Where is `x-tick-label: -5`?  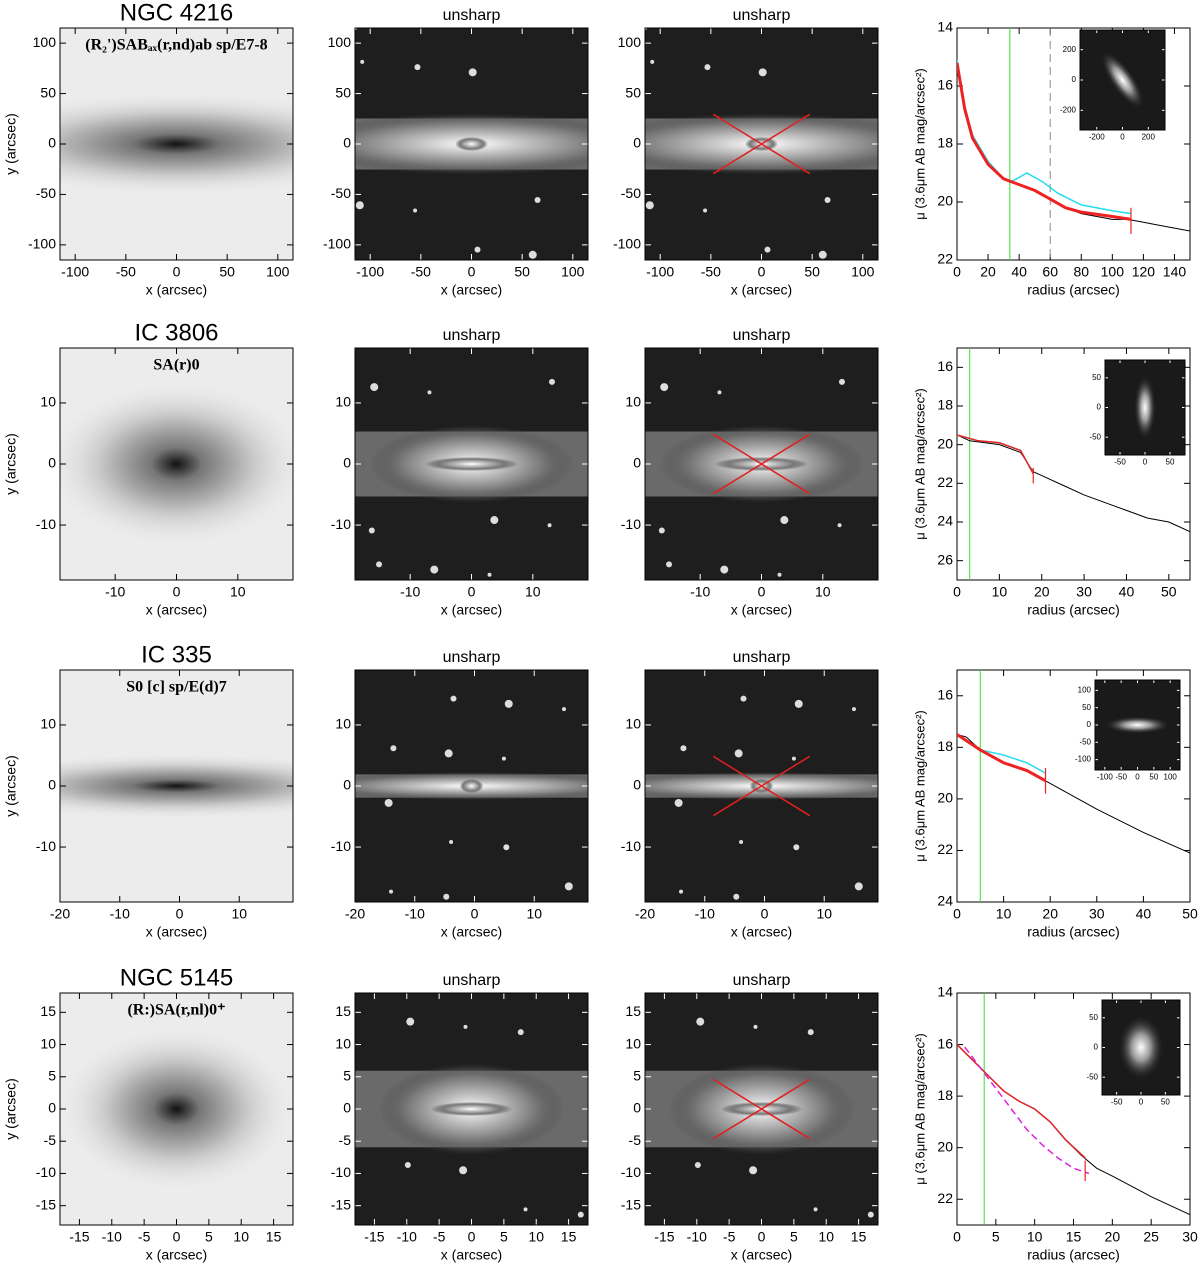
x-tick-label: -5 is located at coordinates (439, 1236).